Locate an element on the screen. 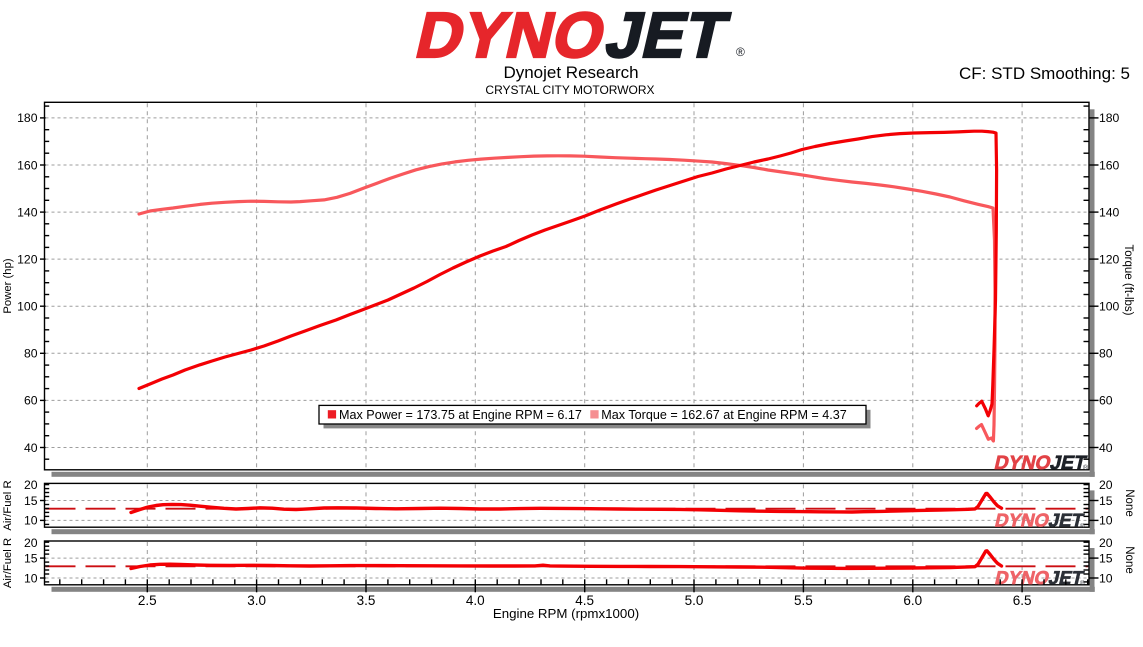  svg-text: 6.0 is located at coordinates (912, 600).